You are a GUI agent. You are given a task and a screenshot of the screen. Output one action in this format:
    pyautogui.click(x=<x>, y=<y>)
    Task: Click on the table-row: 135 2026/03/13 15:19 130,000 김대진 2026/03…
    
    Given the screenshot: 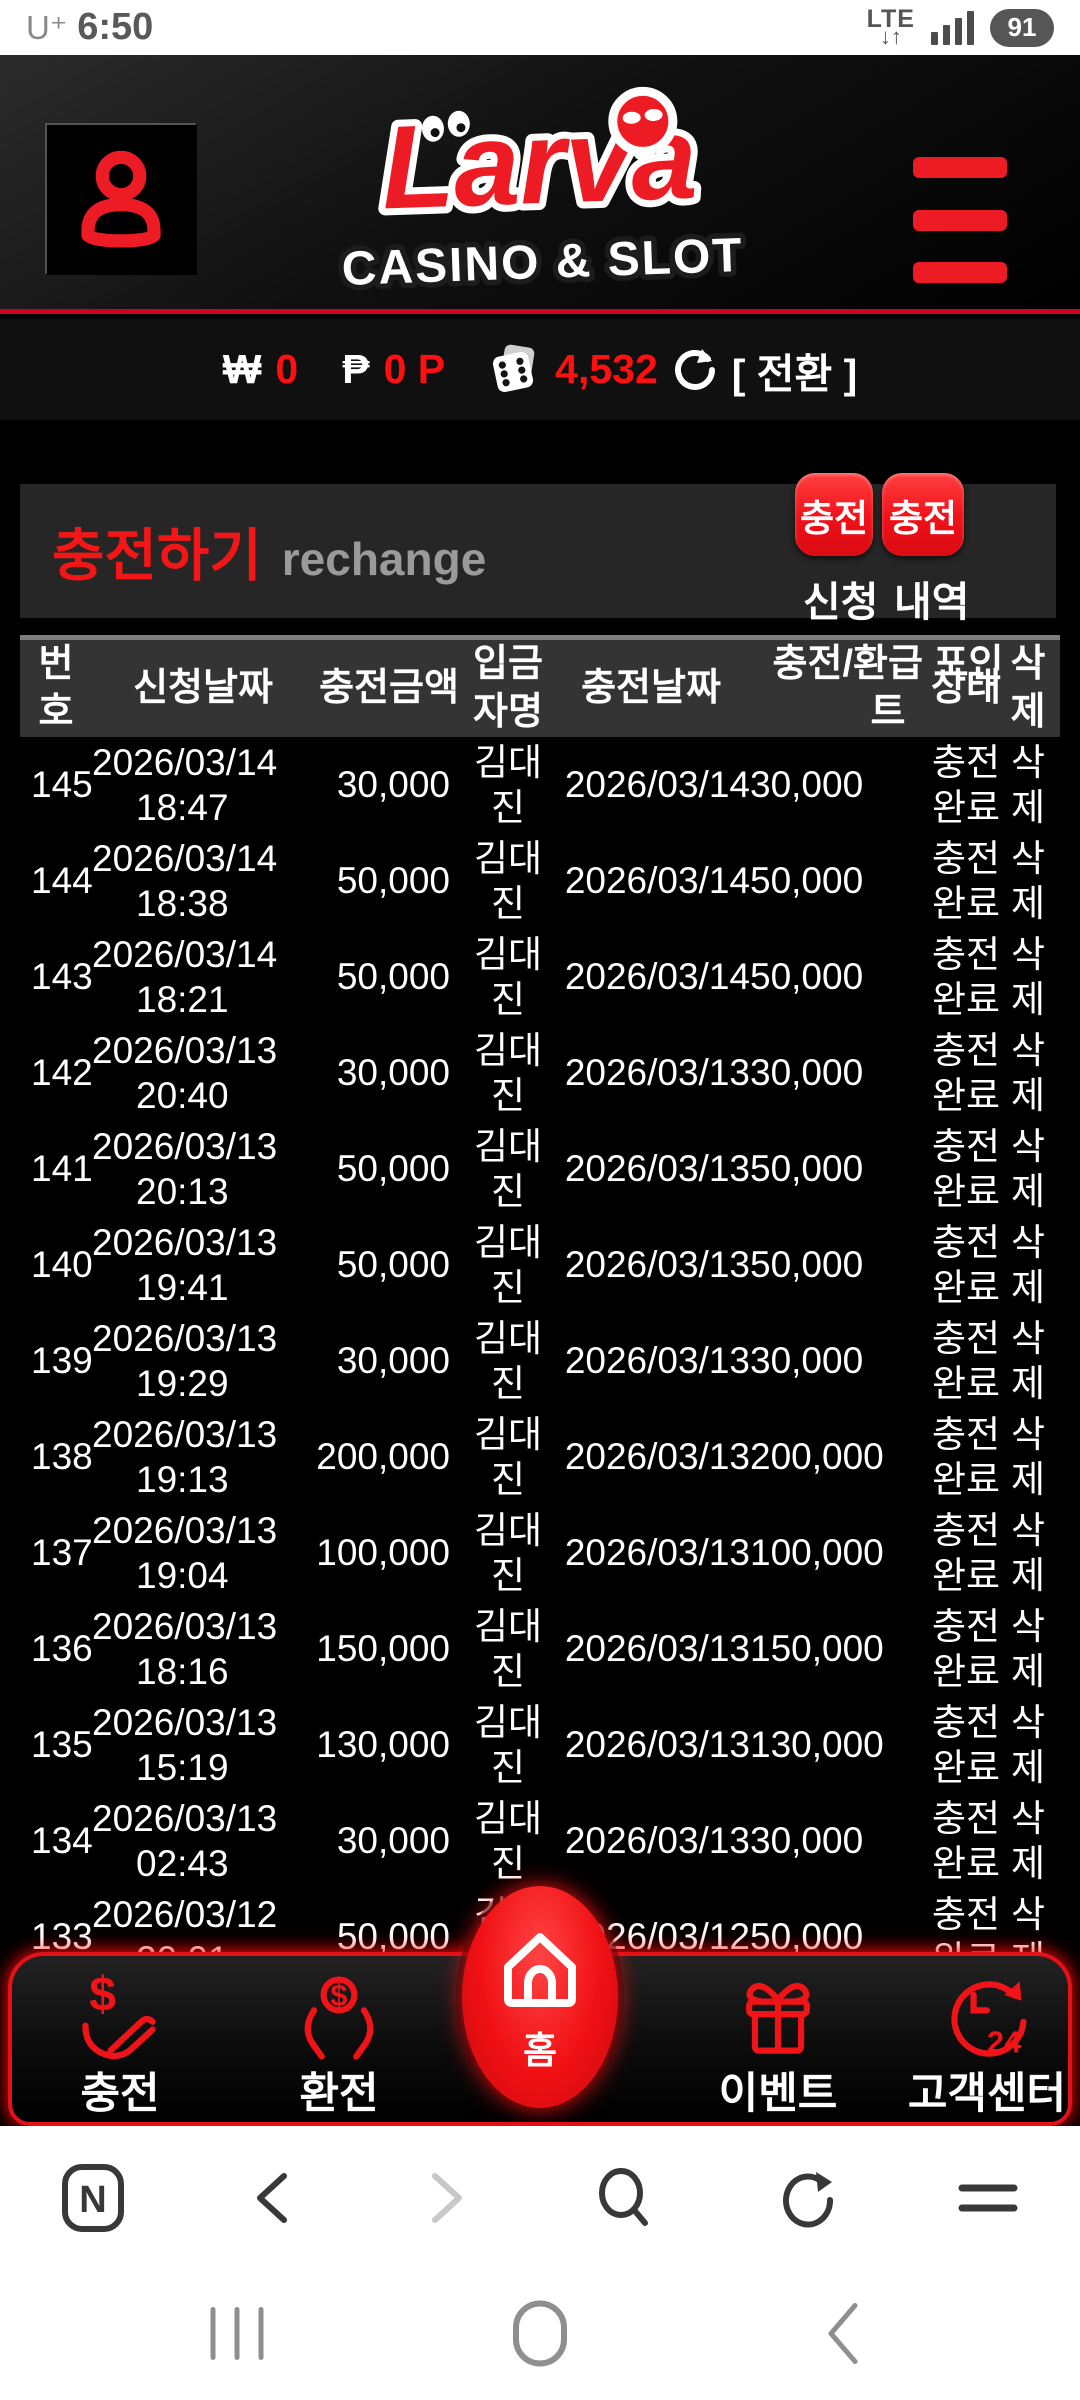 What is the action you would take?
    pyautogui.click(x=540, y=1745)
    